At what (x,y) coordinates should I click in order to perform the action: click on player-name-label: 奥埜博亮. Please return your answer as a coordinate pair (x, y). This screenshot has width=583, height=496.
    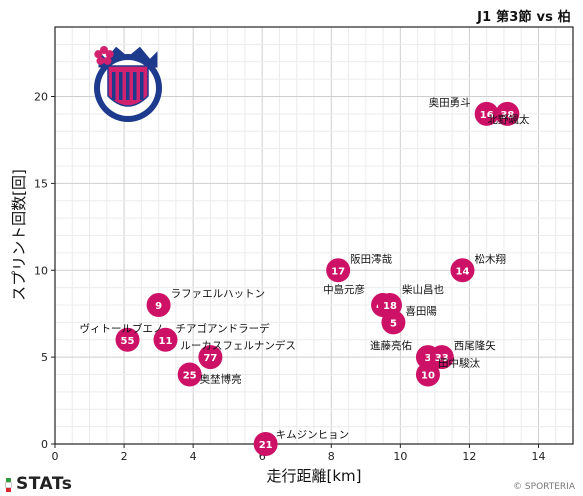
    Looking at the image, I should click on (221, 379).